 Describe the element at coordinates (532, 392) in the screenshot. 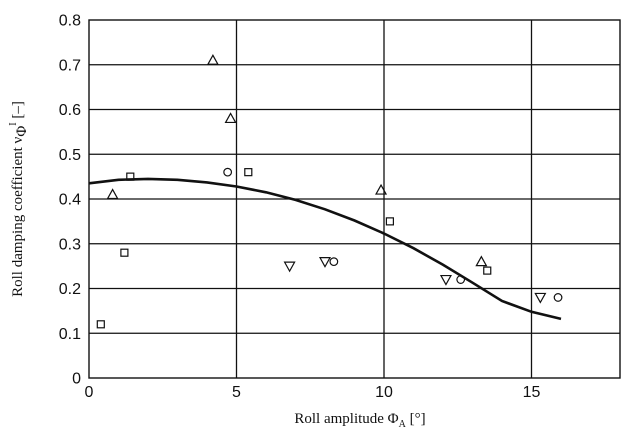

I see `x-tick-label-3: 15` at that location.